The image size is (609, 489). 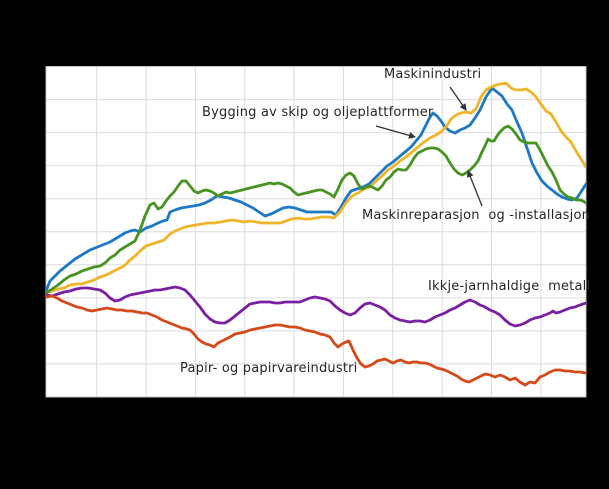 I want to click on series-line-ikkje-jarnhaldige-metall, so click(x=316, y=306).